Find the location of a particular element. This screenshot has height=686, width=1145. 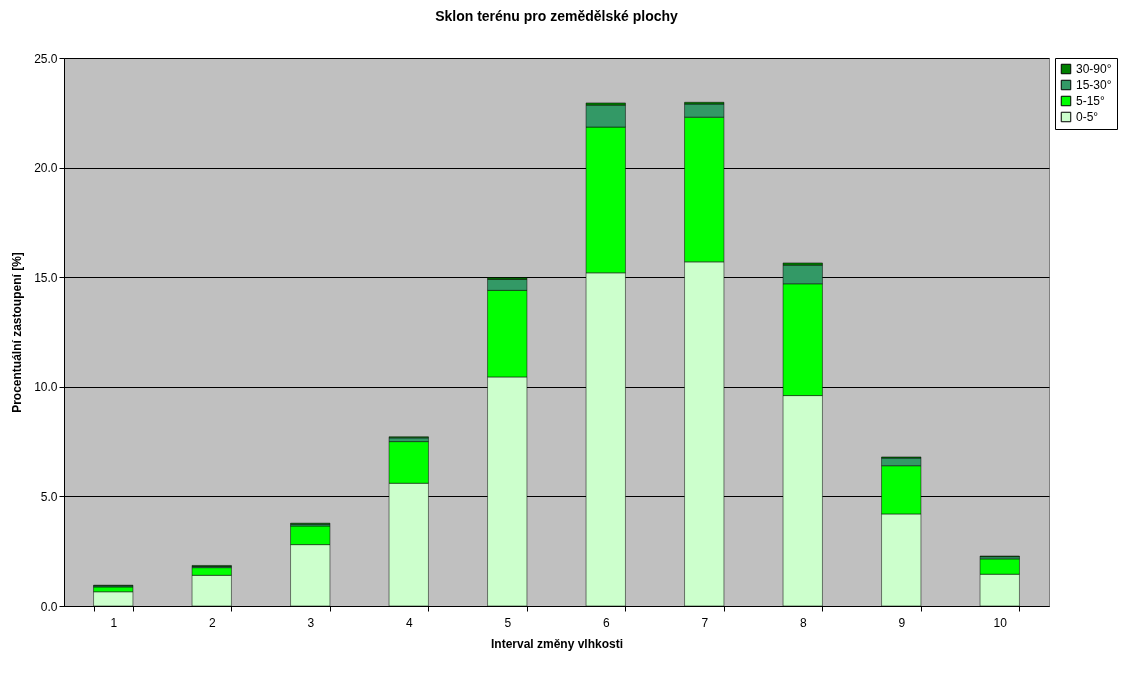

legend-label: 15-30° is located at coordinates (1094, 85).